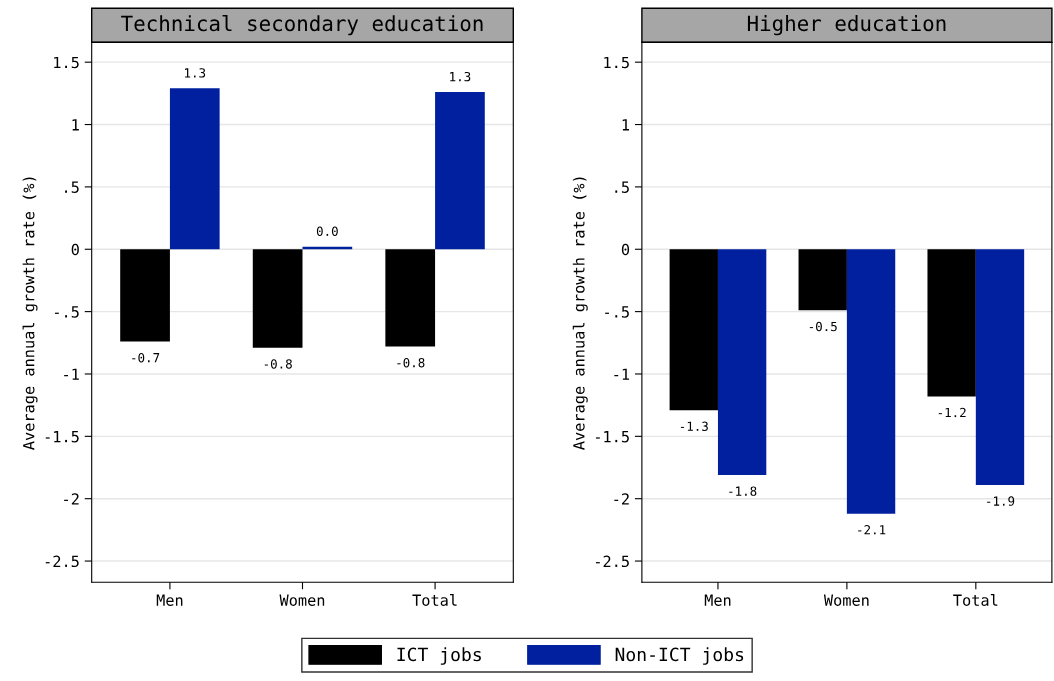 This screenshot has width=1054, height=681. I want to click on data-label: -1.8, so click(743, 491).